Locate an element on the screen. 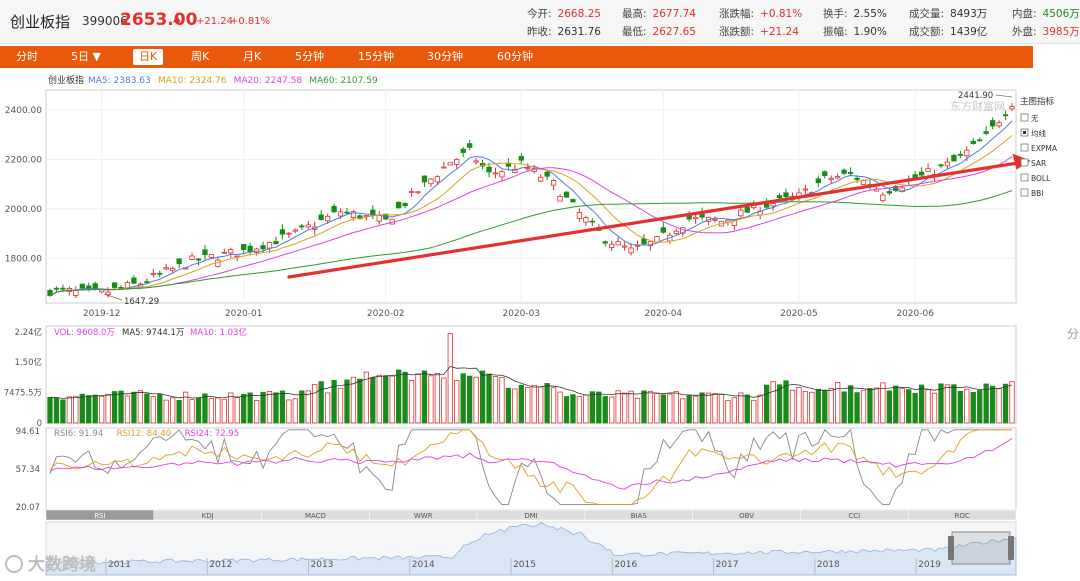 The image size is (1080, 581). tab-period: 5分钟 is located at coordinates (309, 56).